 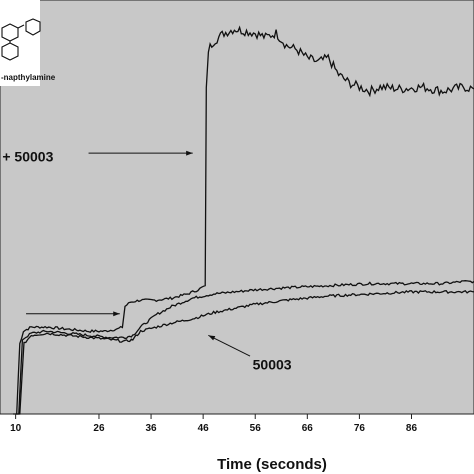 What do you see at coordinates (229, 345) in the screenshot?
I see `annotation-arrow` at bounding box center [229, 345].